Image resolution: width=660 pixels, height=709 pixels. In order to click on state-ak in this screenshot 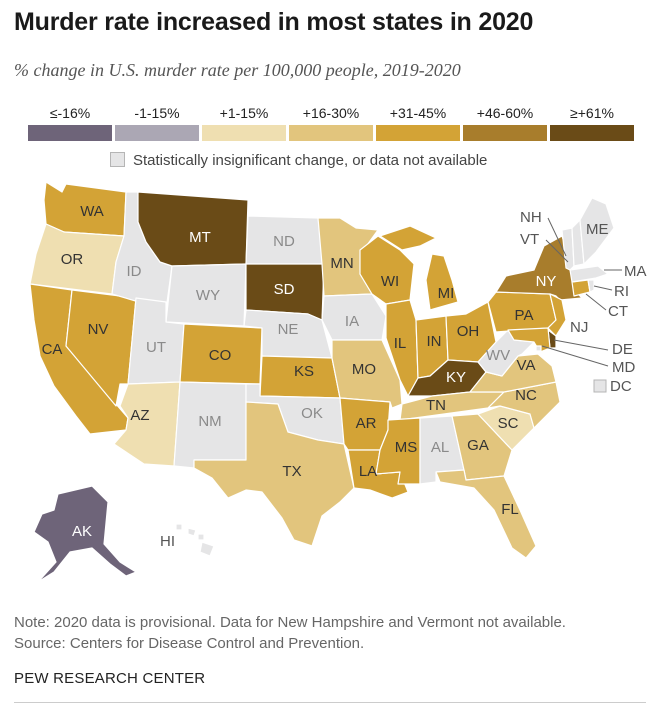, I will do `click(85, 534)`.